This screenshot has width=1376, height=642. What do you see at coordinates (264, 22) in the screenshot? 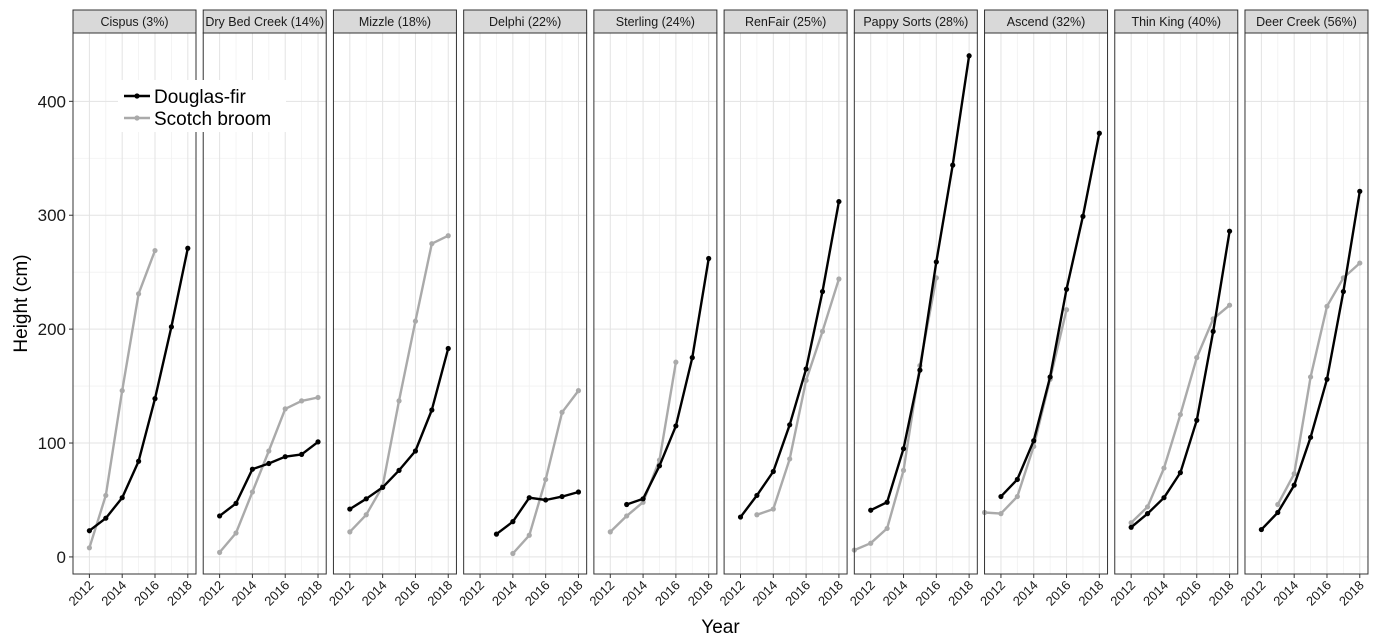
I see `facet-title: Dry Bed Creek (14%)` at bounding box center [264, 22].